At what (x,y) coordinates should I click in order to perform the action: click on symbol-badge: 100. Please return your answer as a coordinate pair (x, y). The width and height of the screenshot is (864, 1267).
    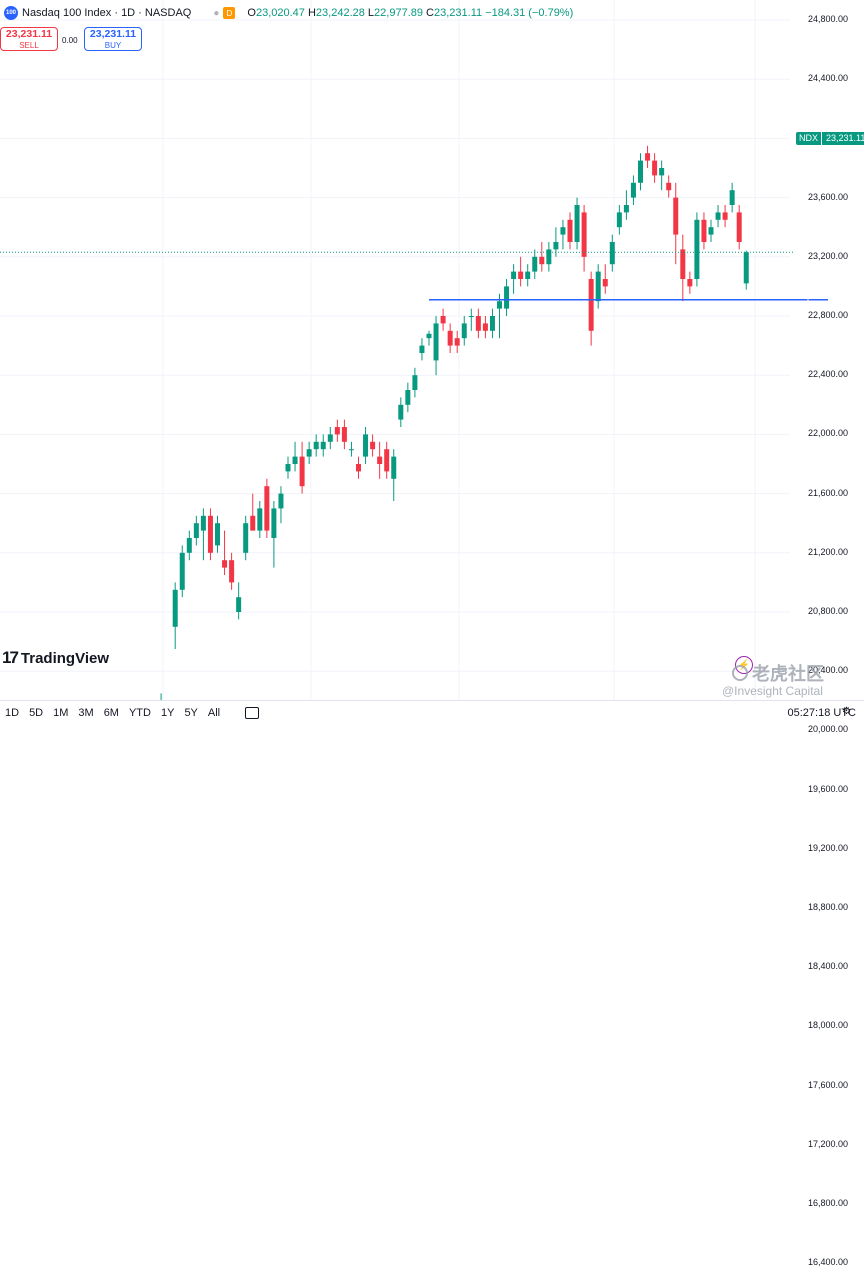
    Looking at the image, I should click on (11, 13).